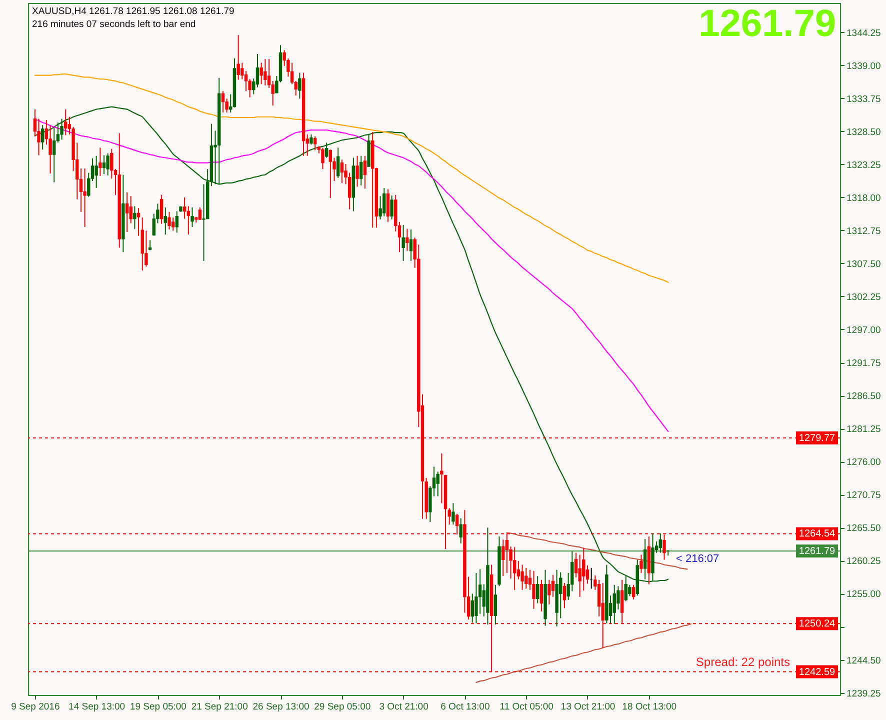 The height and width of the screenshot is (720, 886). I want to click on annotation: 1261.79, so click(767, 24).